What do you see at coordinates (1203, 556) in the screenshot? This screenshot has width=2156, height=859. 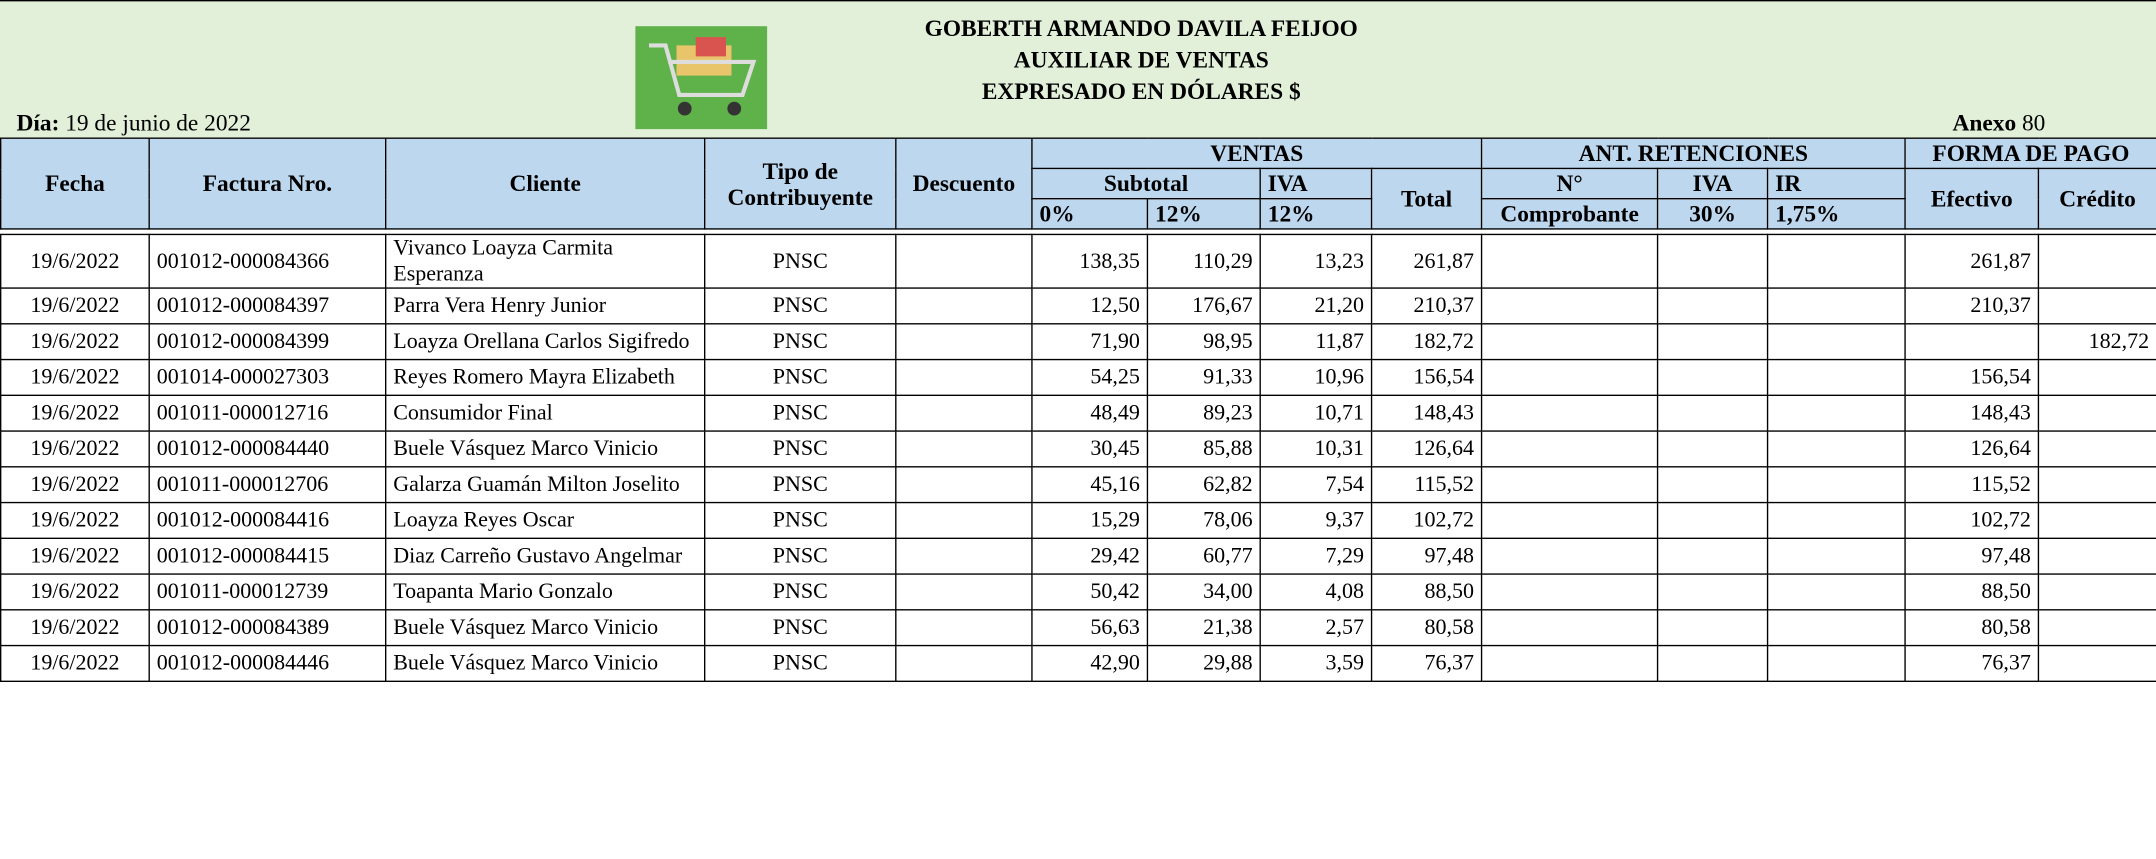 I see `table-cell: 60,77` at bounding box center [1203, 556].